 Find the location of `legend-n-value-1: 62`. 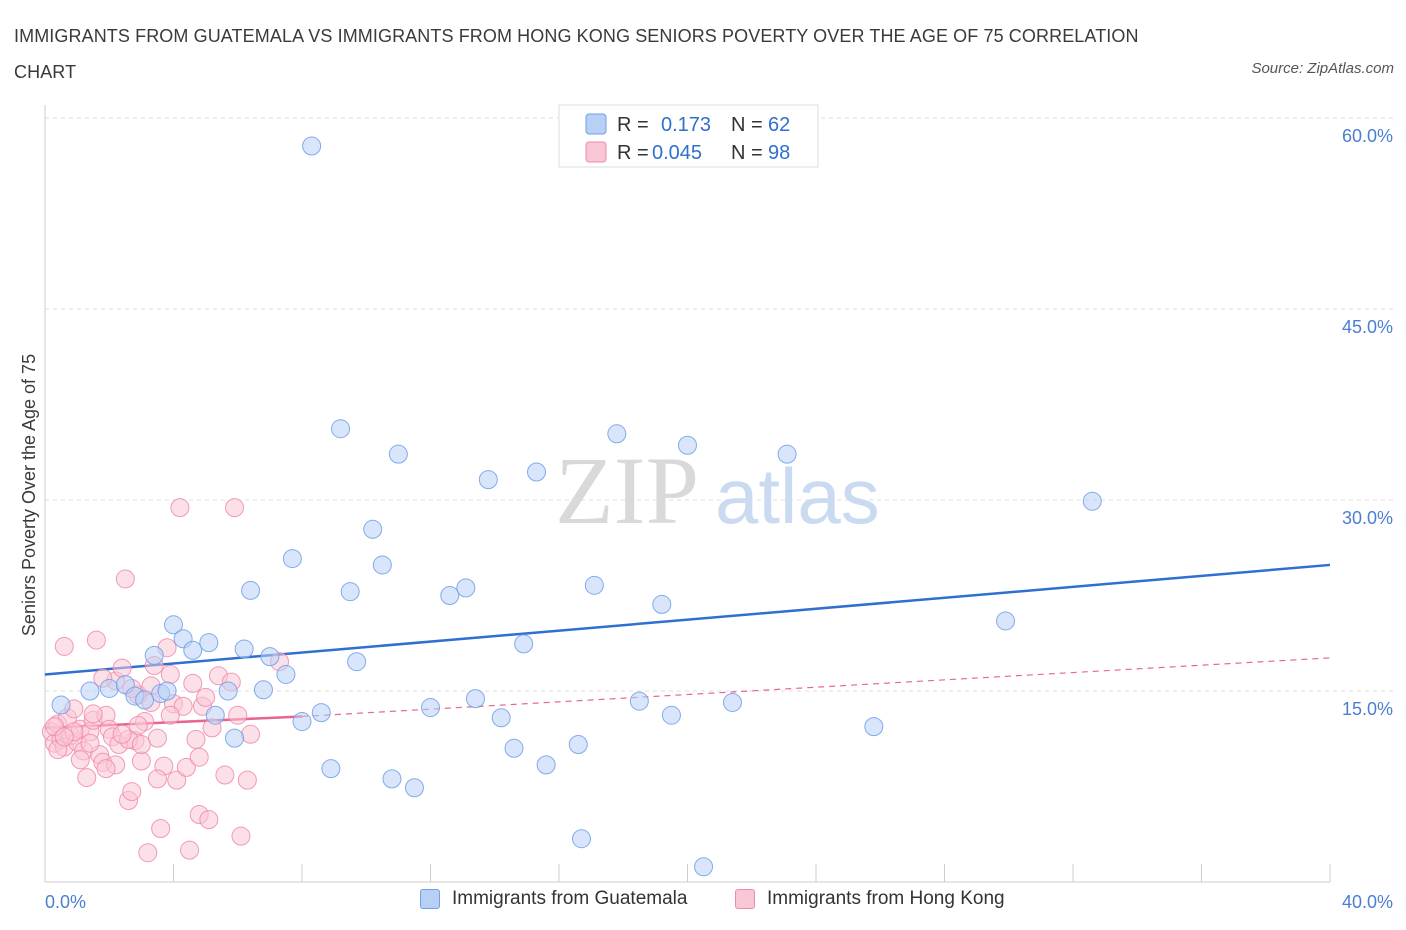

legend-n-value-1: 62 is located at coordinates (779, 125).